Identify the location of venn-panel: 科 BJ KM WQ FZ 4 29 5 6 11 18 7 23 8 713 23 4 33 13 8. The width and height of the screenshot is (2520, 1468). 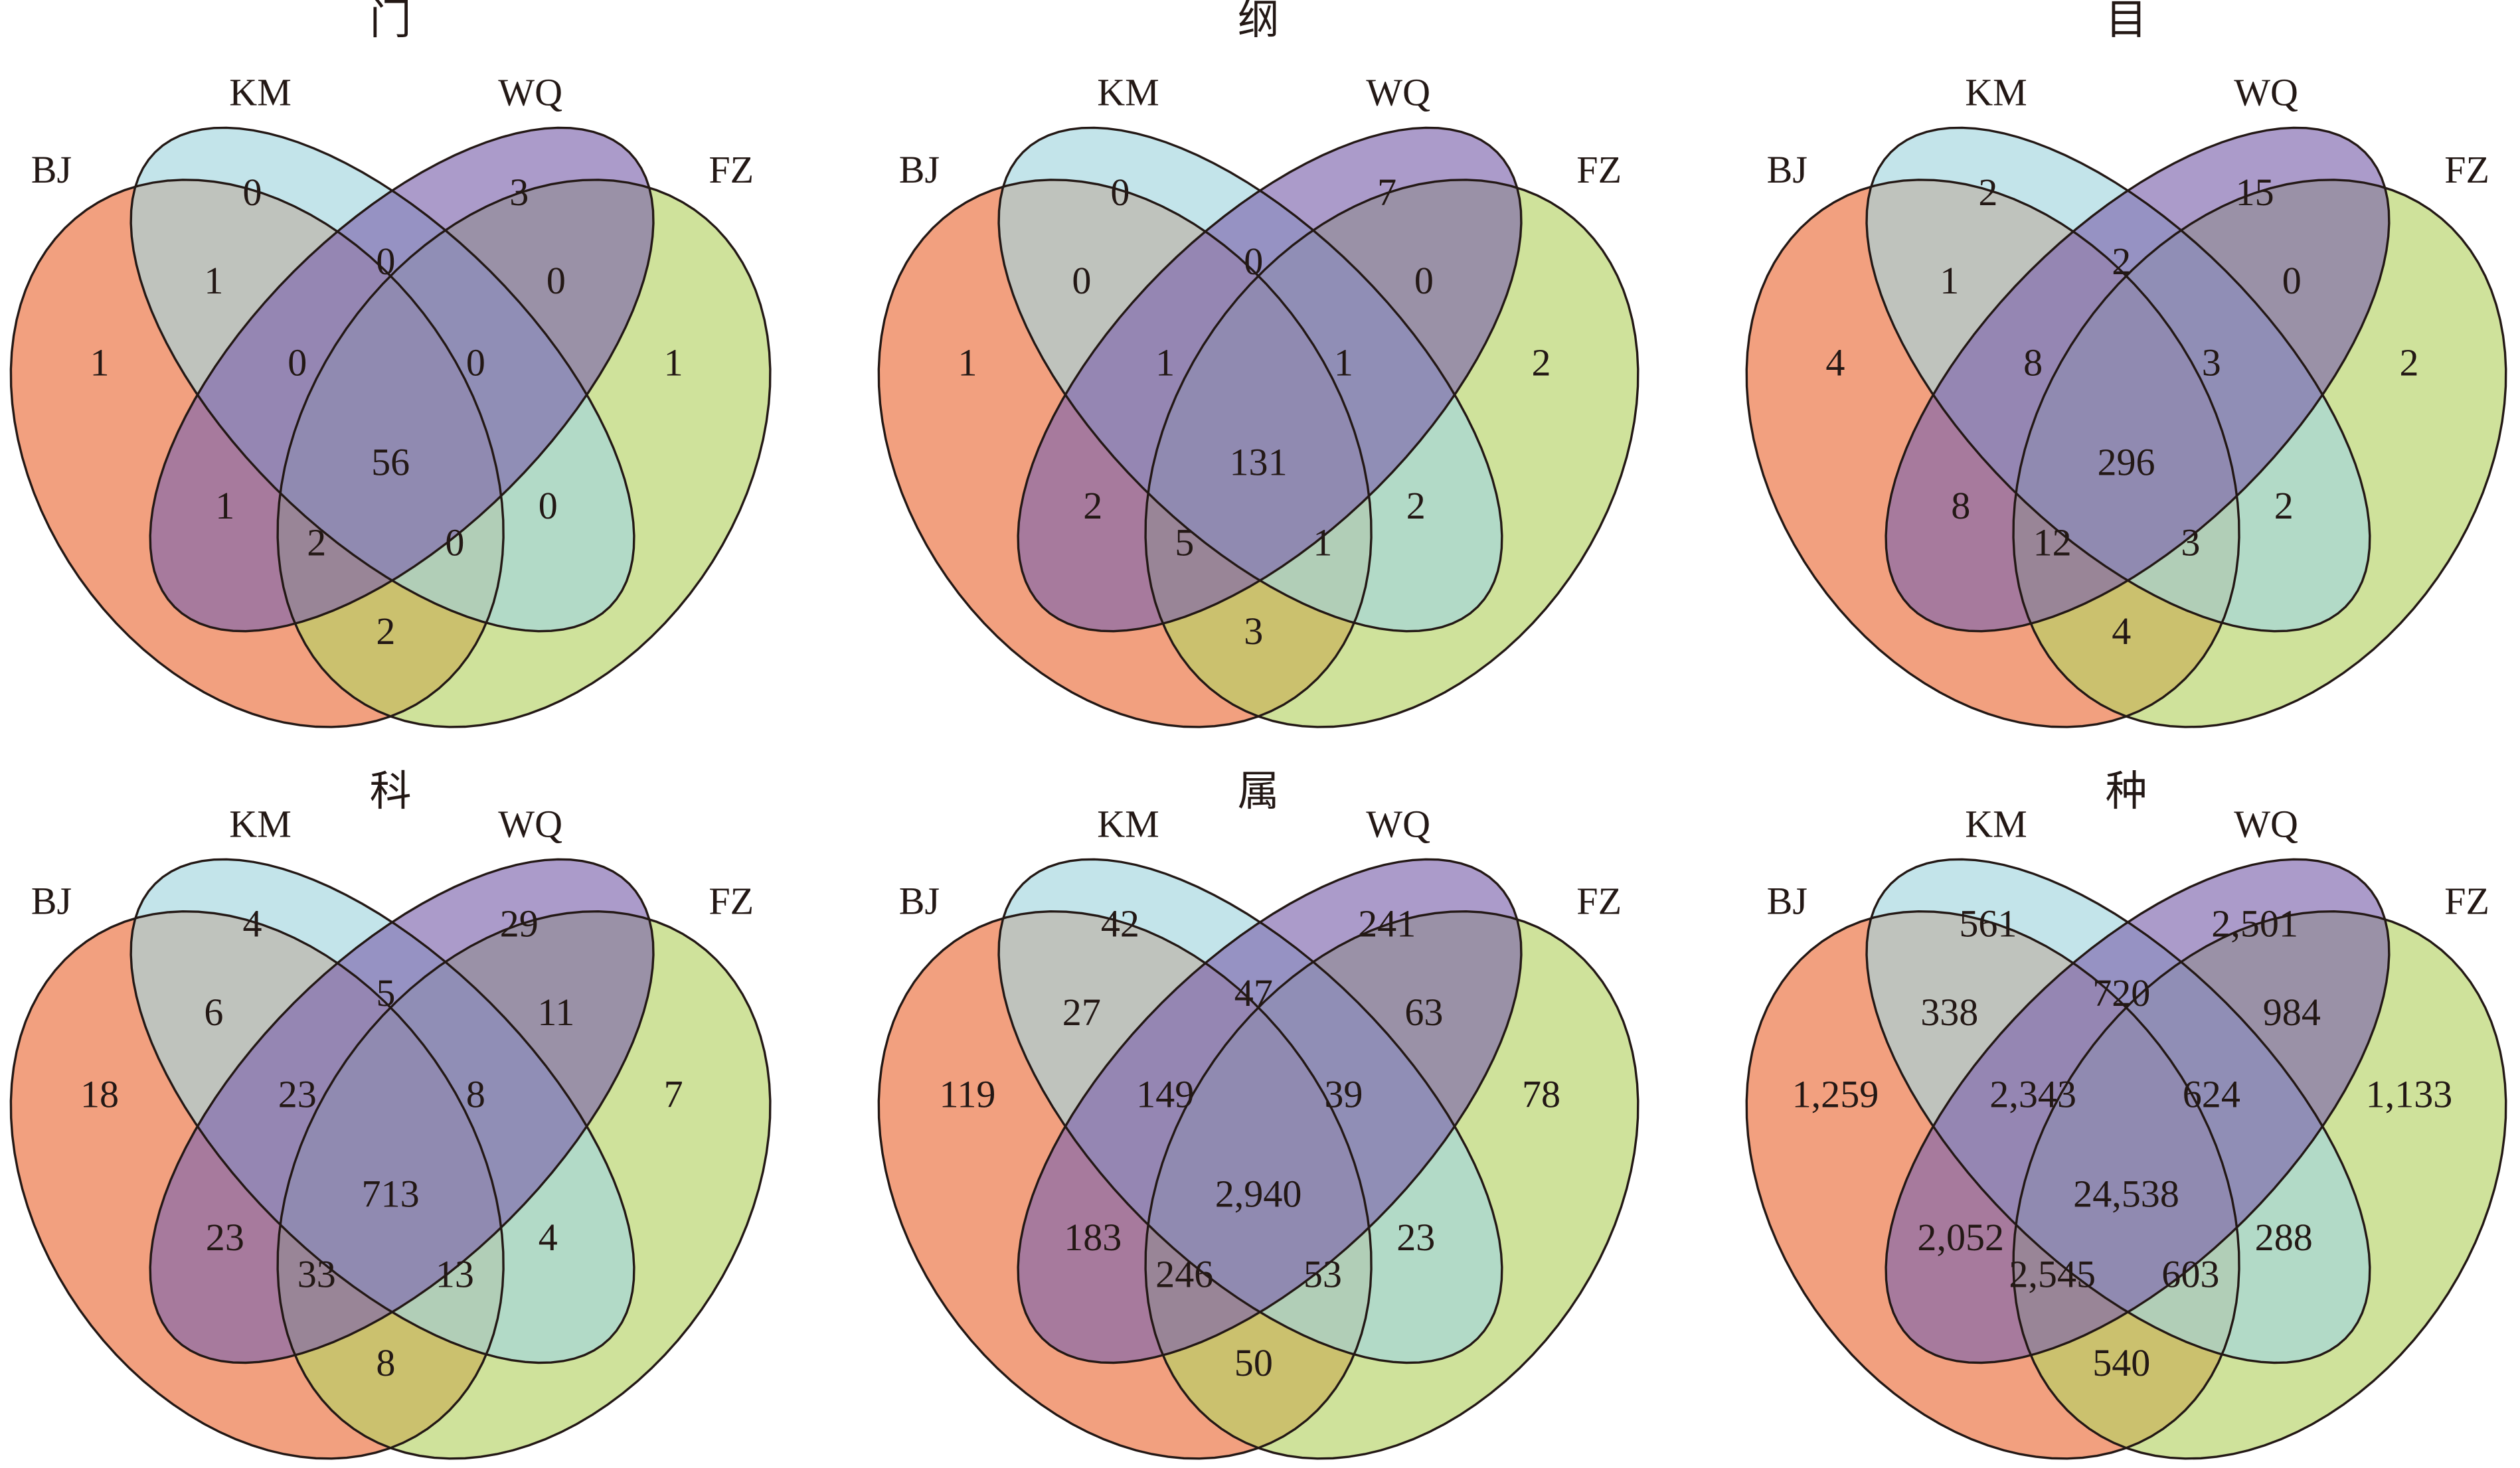
(390, 1114).